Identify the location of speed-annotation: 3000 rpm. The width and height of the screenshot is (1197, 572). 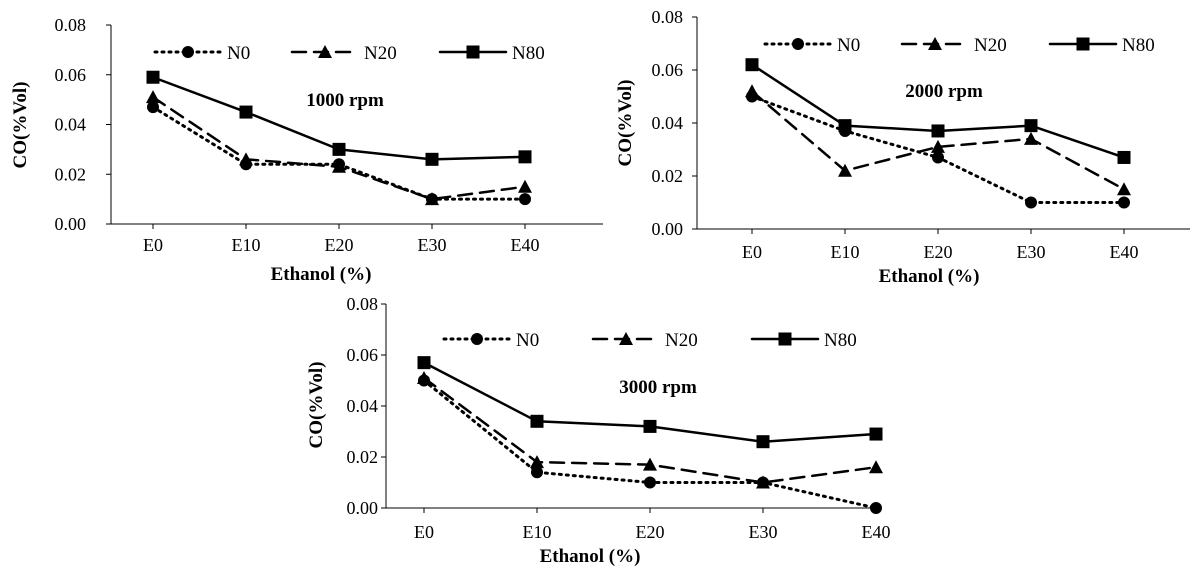
(658, 387).